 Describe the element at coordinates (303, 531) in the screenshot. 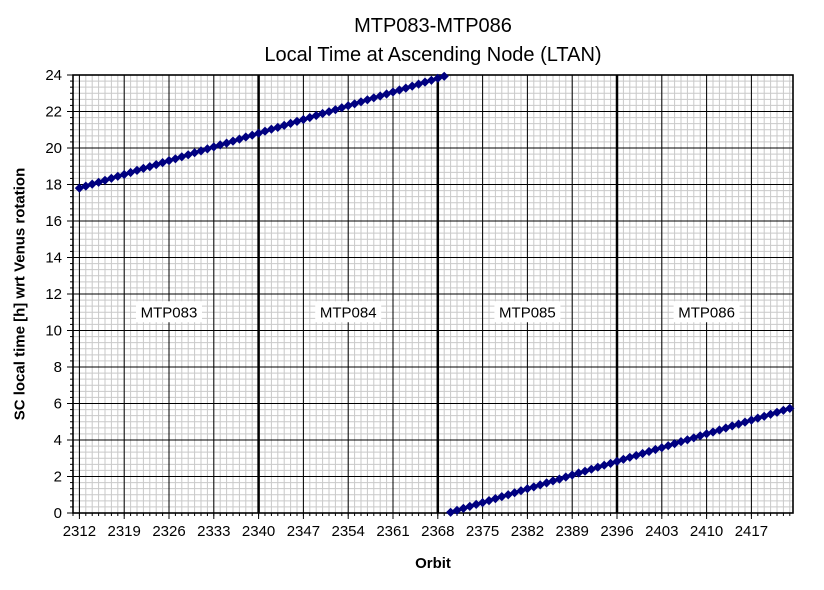

I see `x-tick-label: 2347` at that location.